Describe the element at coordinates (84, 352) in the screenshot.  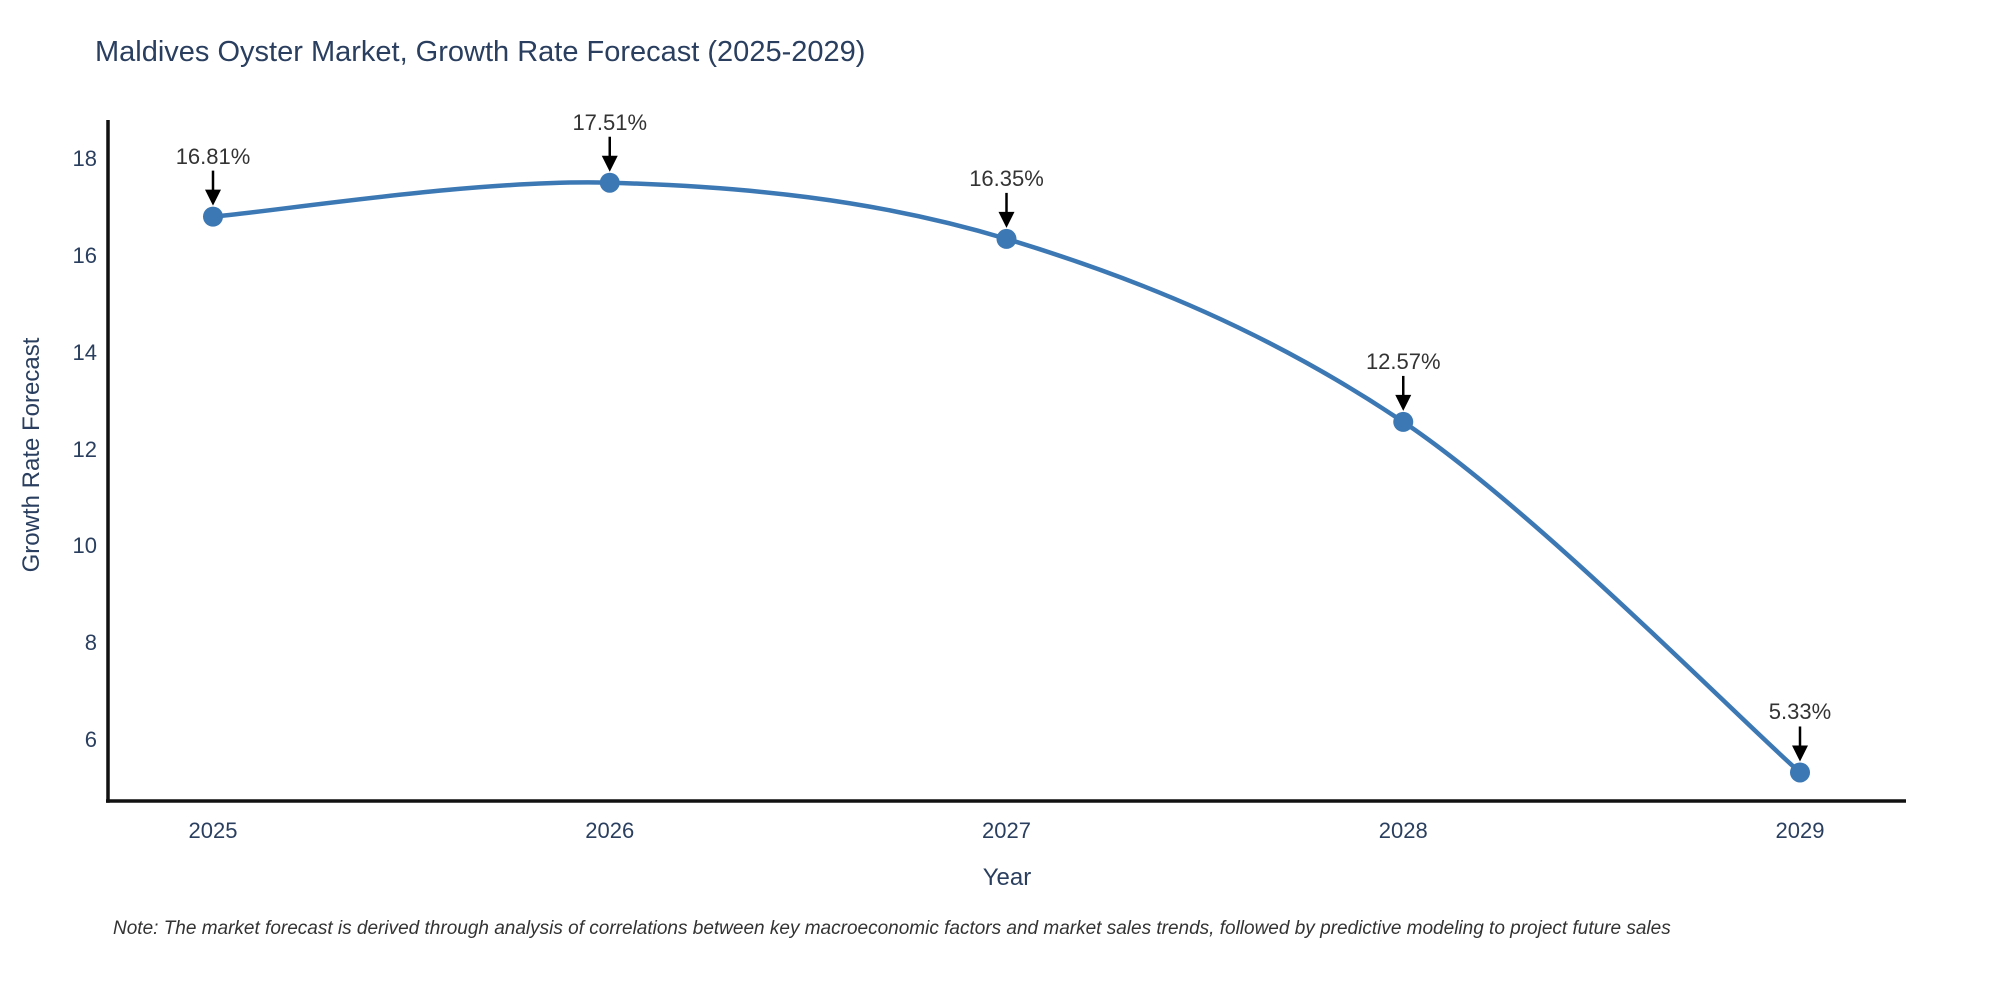
I see `y-axis-tick-label: 14` at that location.